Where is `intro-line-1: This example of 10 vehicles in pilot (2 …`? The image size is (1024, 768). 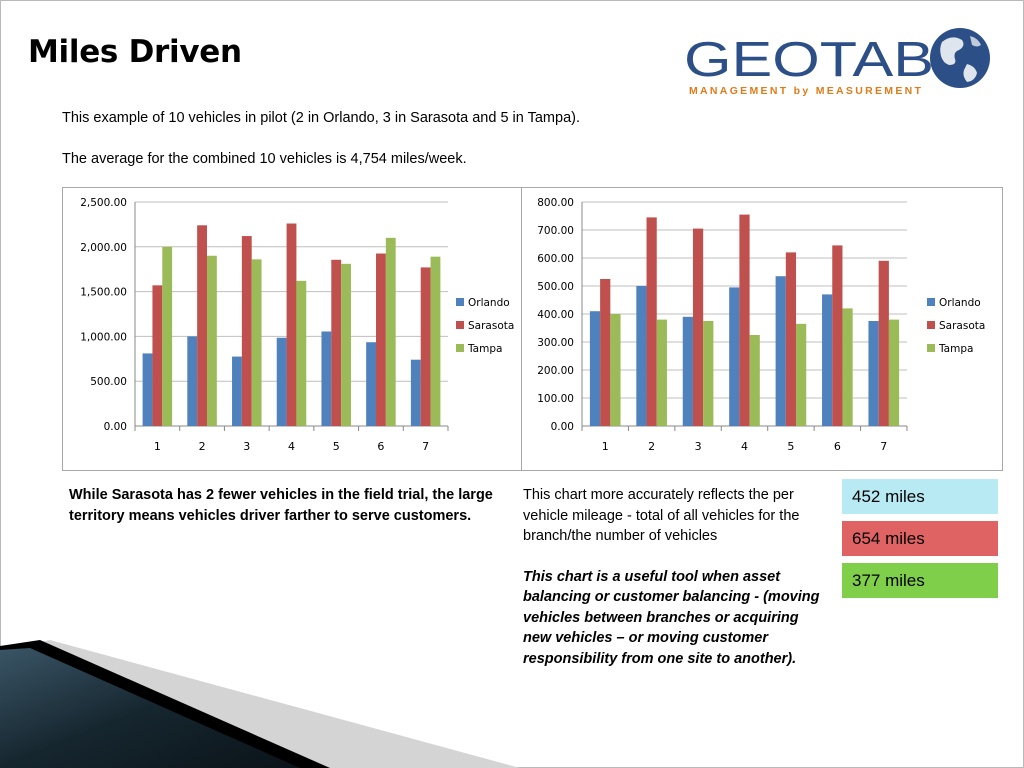 intro-line-1: This example of 10 vehicles in pilot (2 … is located at coordinates (321, 118).